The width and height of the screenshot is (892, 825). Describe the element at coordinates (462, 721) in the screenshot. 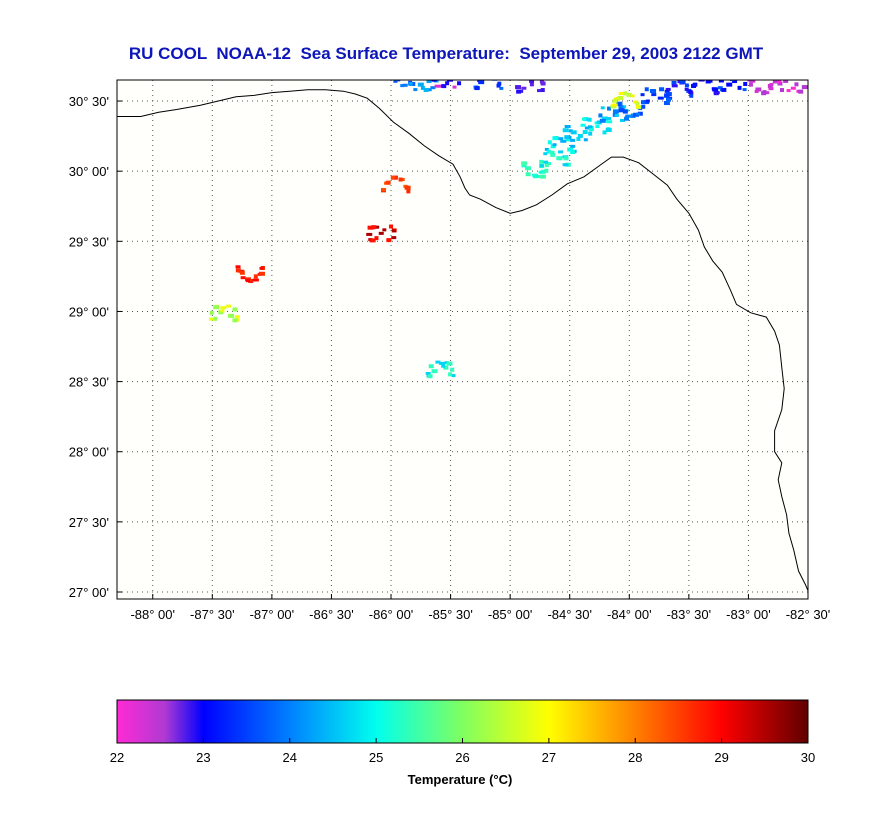

I see `colorbar` at that location.